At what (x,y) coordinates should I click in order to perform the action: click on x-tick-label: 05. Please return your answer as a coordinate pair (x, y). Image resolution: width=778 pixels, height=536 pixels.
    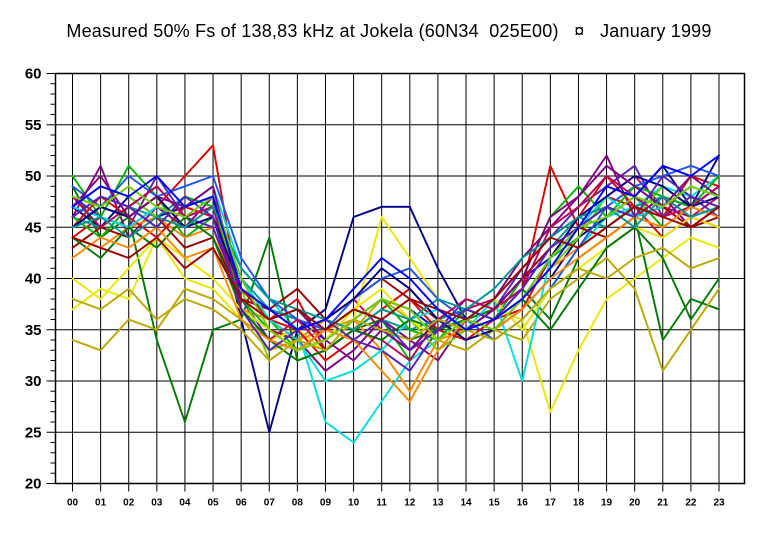
    Looking at the image, I should click on (213, 503).